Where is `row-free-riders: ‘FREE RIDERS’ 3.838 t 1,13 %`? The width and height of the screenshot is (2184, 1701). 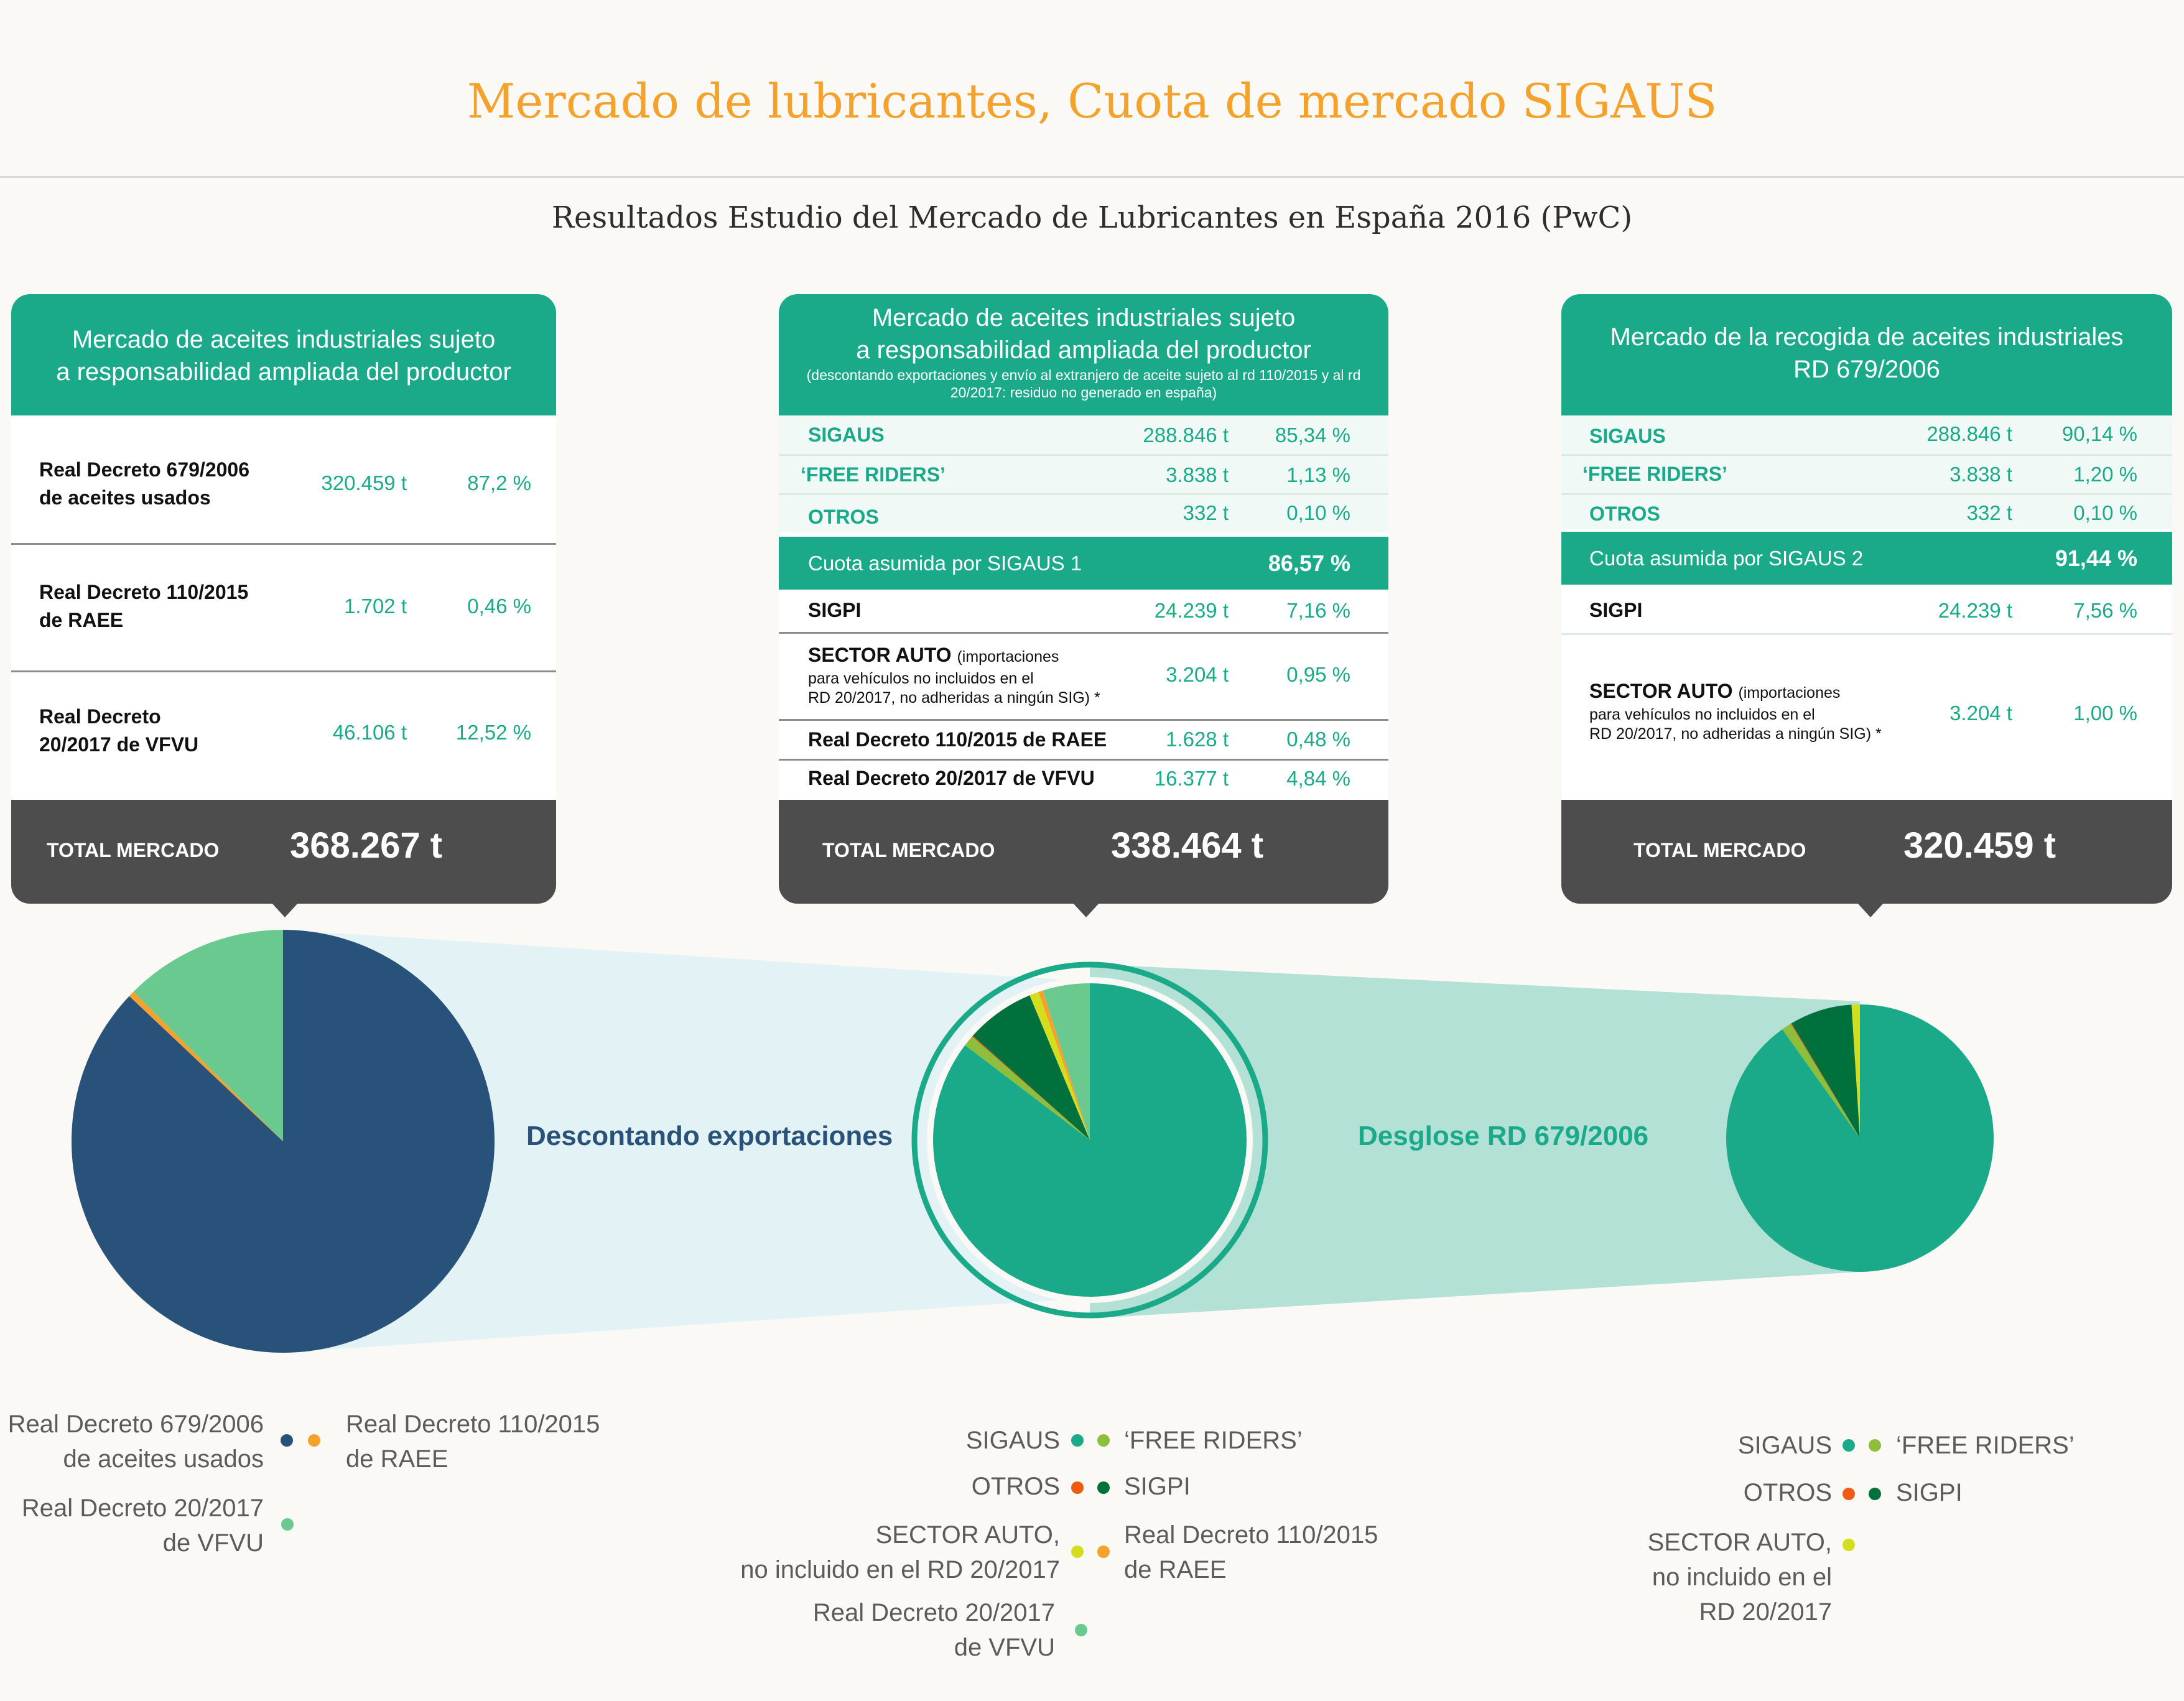 row-free-riders: ‘FREE RIDERS’ 3.838 t 1,13 % is located at coordinates (1083, 474).